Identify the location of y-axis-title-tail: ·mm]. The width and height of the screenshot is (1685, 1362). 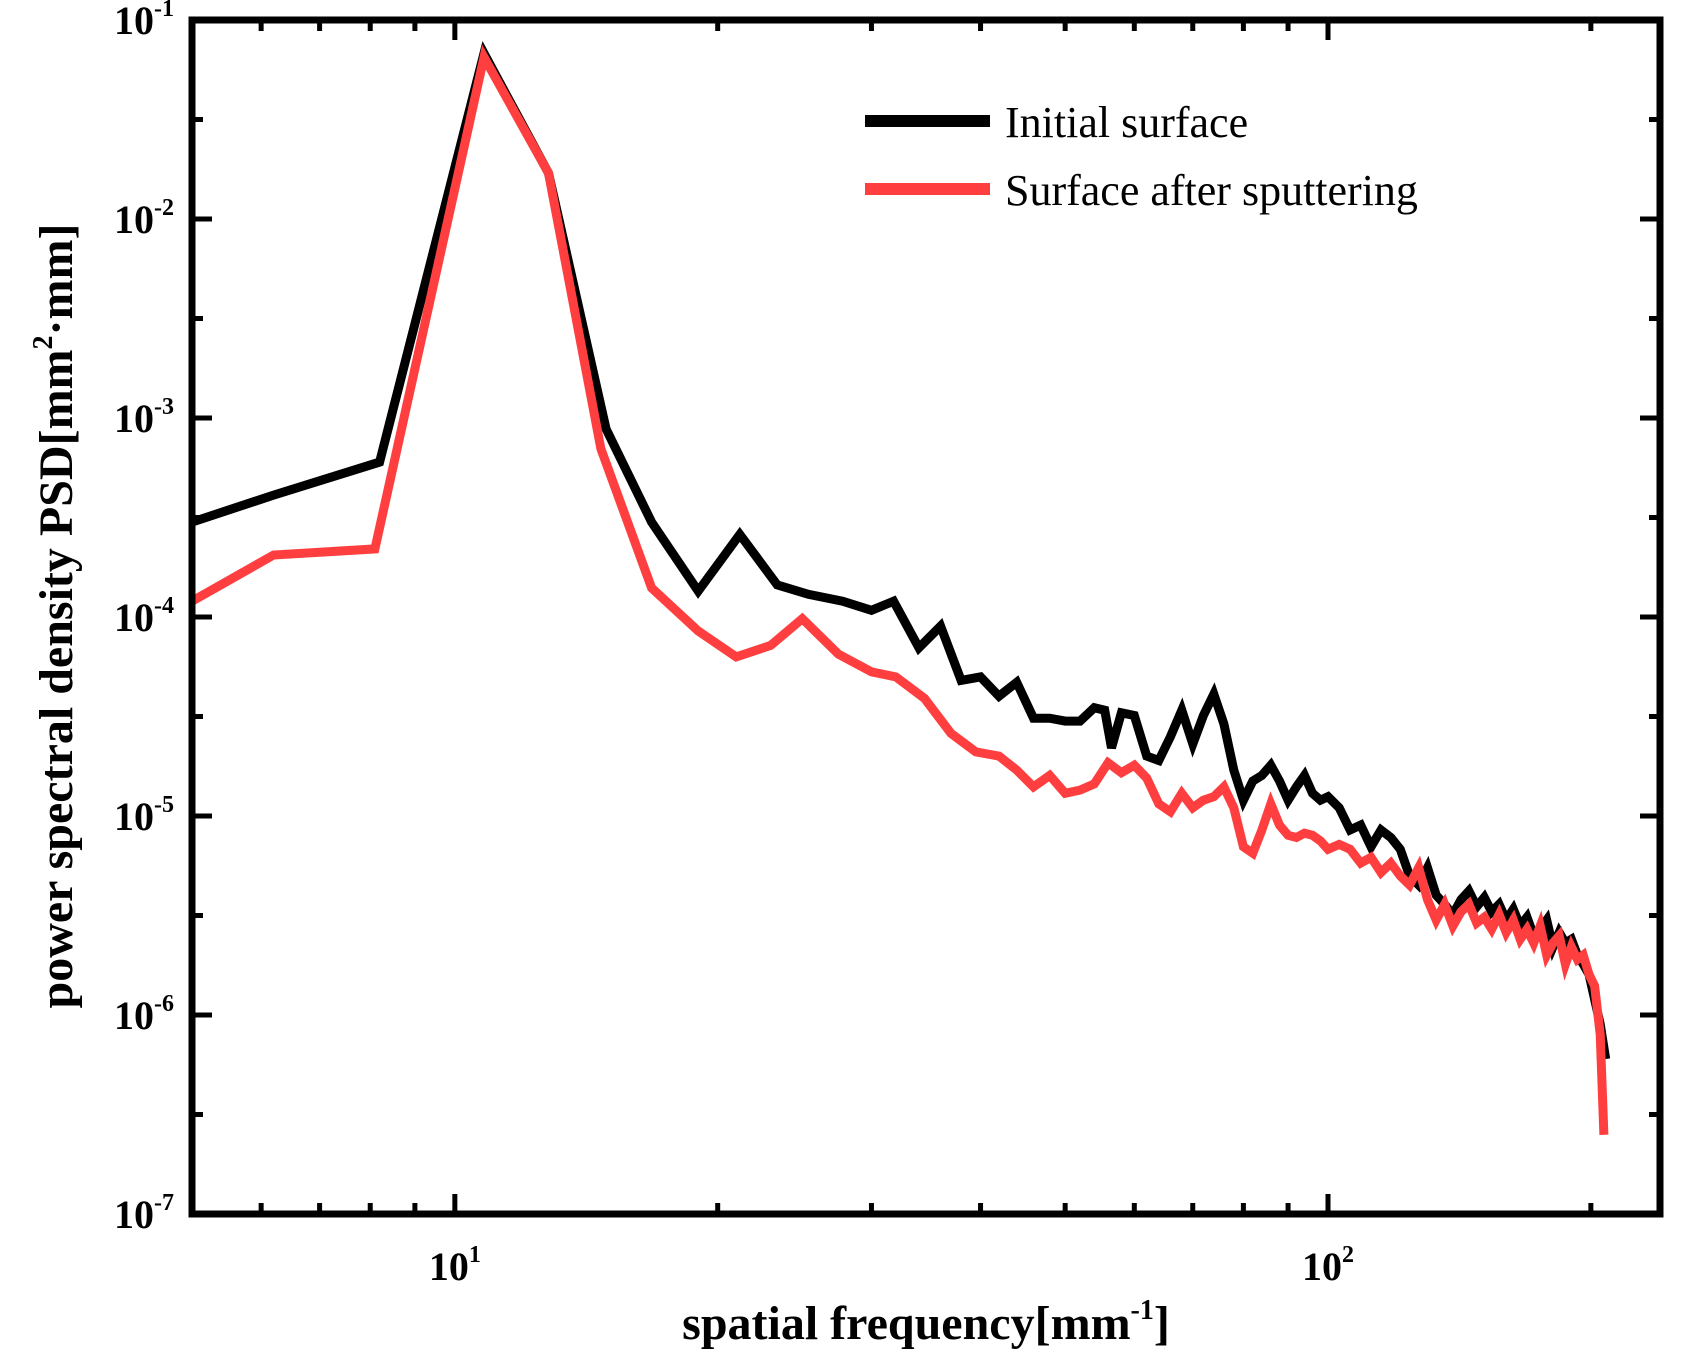
(56, 279).